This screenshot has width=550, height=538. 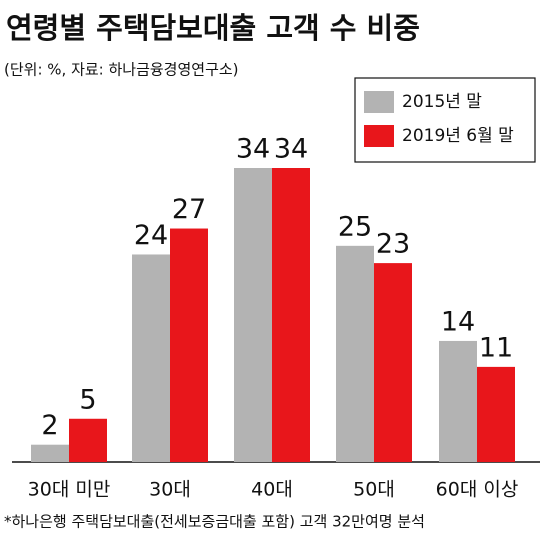 I want to click on x-tick-label: 30대, so click(x=170, y=490).